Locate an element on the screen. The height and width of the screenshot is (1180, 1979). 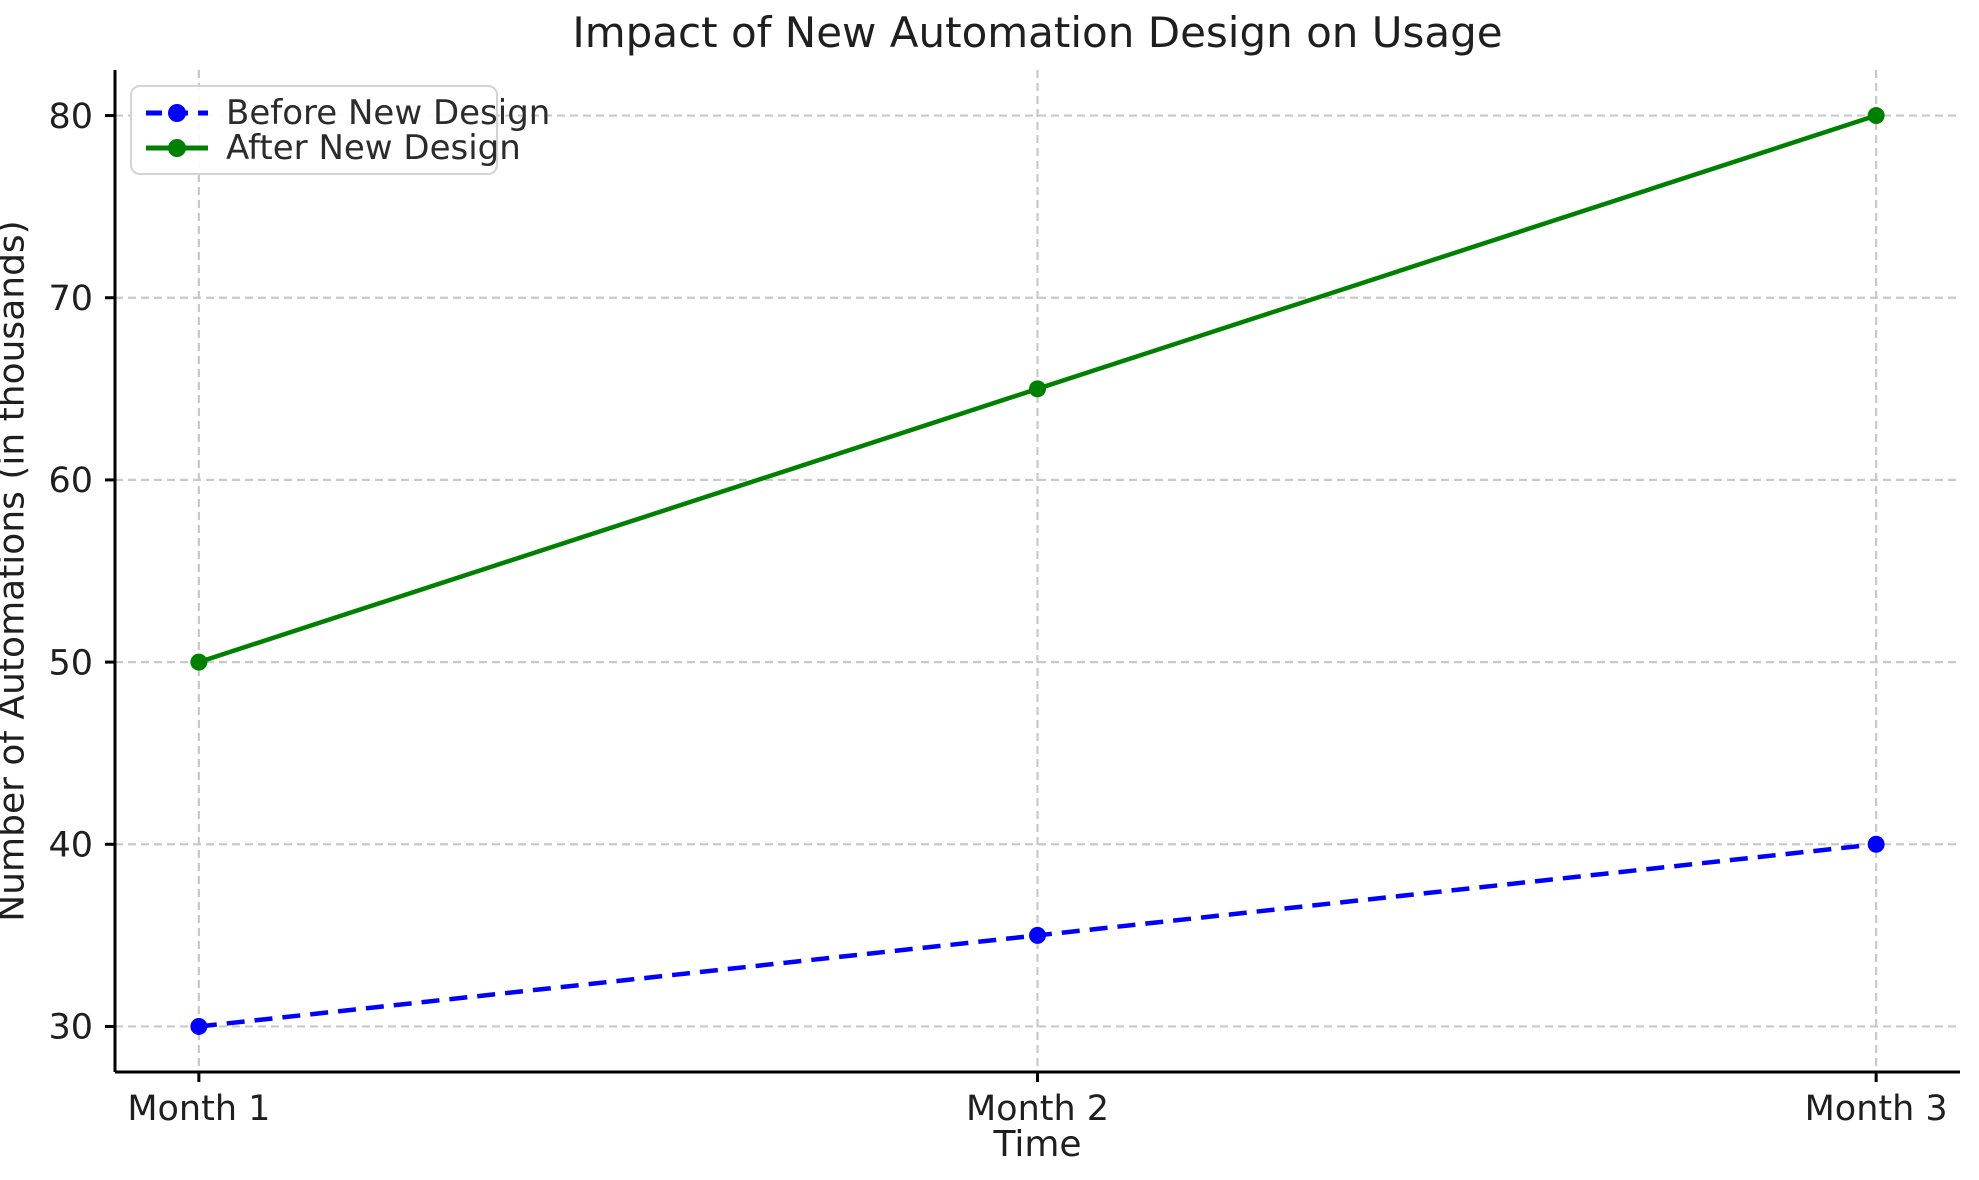
x-tick-label: Month 3 is located at coordinates (1876, 1109).